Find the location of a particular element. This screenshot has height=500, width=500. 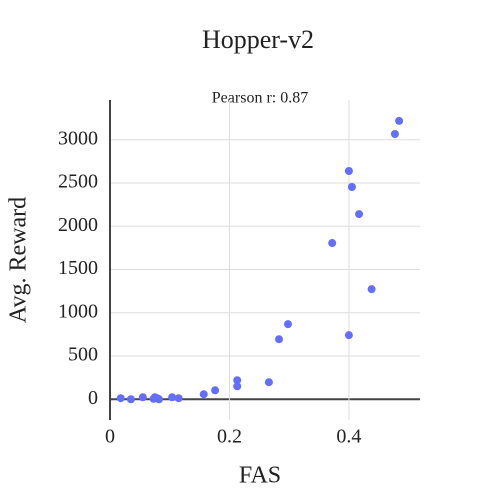

x-tick-label: 0.2 is located at coordinates (229, 437).